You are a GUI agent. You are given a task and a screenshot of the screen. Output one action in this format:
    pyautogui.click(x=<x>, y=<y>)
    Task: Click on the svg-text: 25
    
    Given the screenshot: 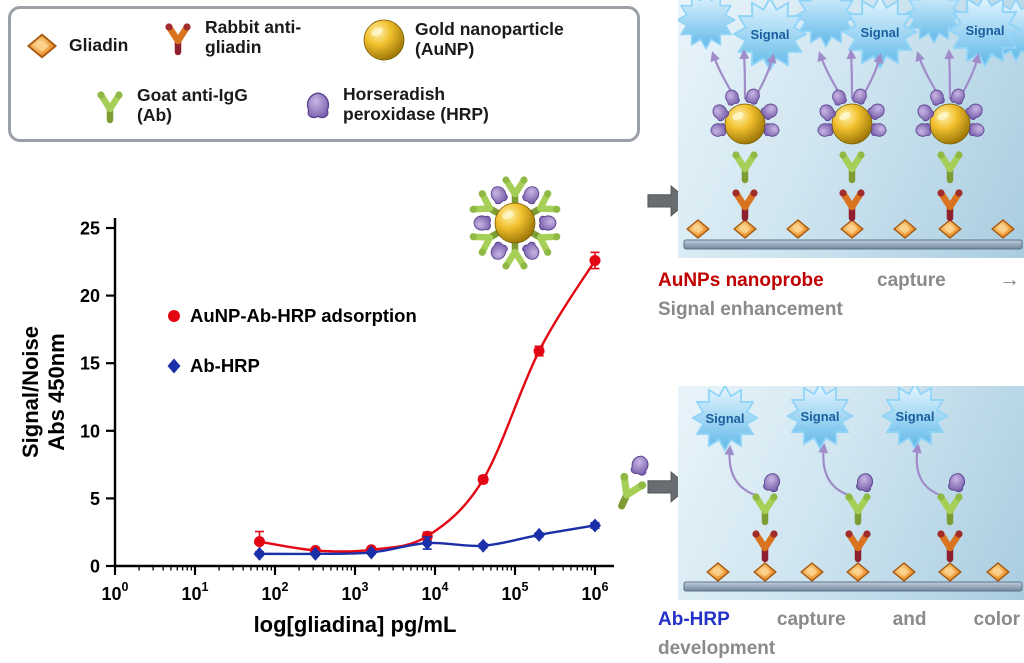 What is the action you would take?
    pyautogui.click(x=90, y=229)
    